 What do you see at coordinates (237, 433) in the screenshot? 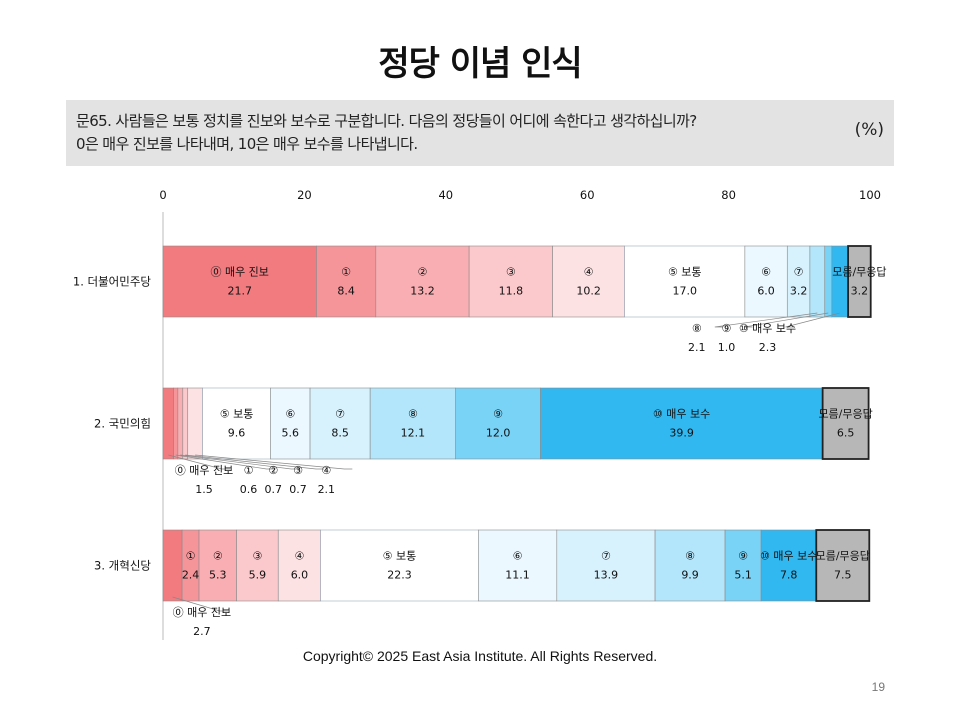
I see `data-label: 9.6` at bounding box center [237, 433].